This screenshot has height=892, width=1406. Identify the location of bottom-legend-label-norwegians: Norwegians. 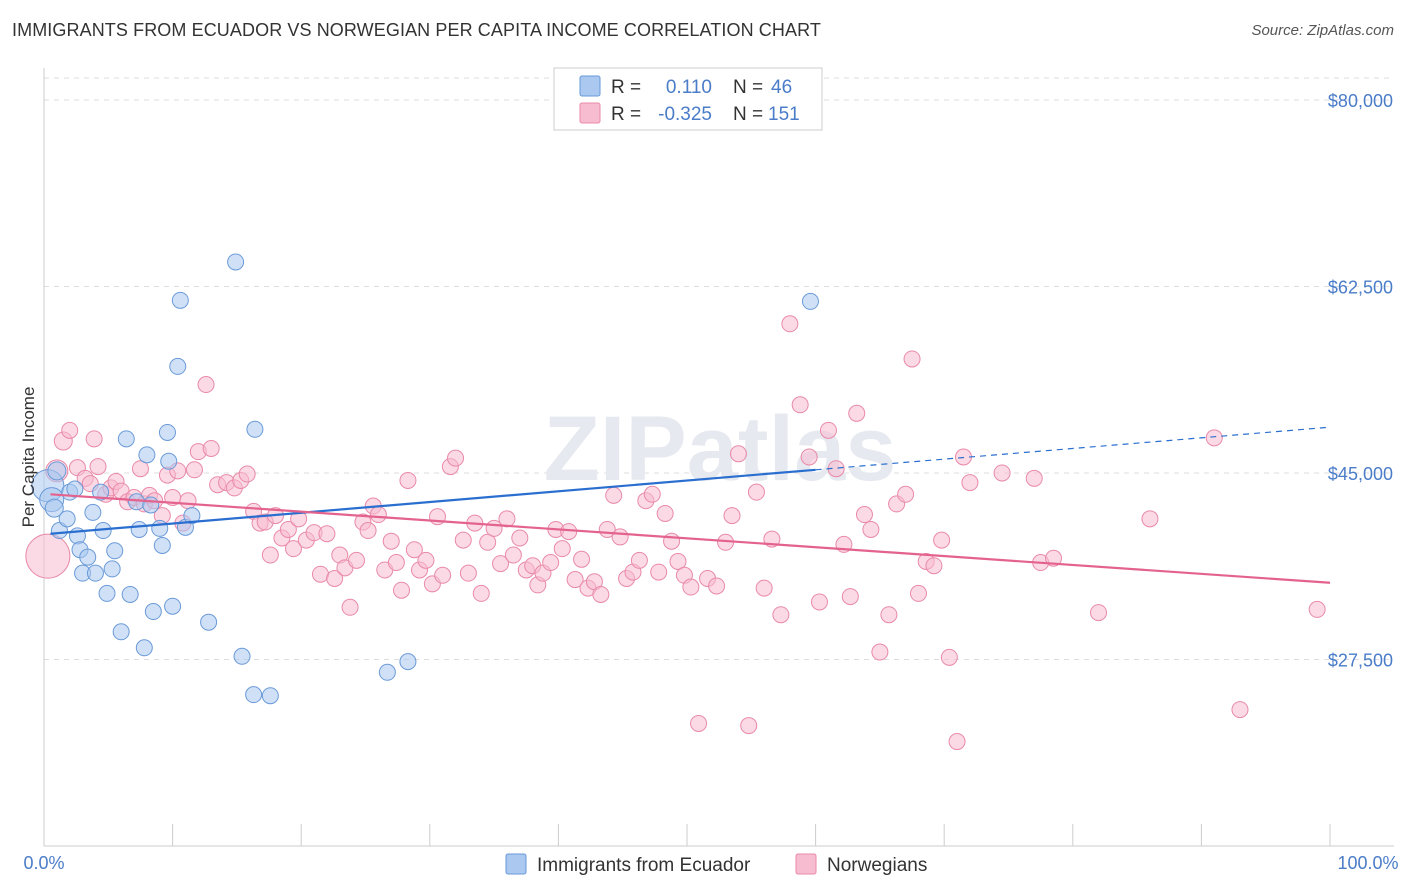
(877, 865).